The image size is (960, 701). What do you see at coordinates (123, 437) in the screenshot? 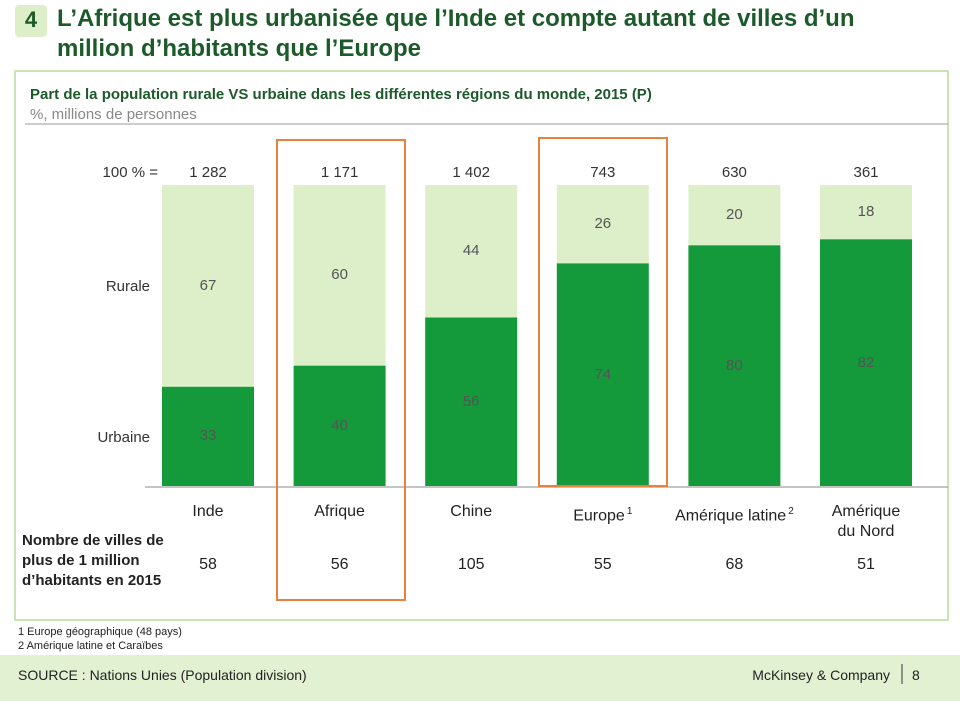
I see `series-label: Urbaine` at bounding box center [123, 437].